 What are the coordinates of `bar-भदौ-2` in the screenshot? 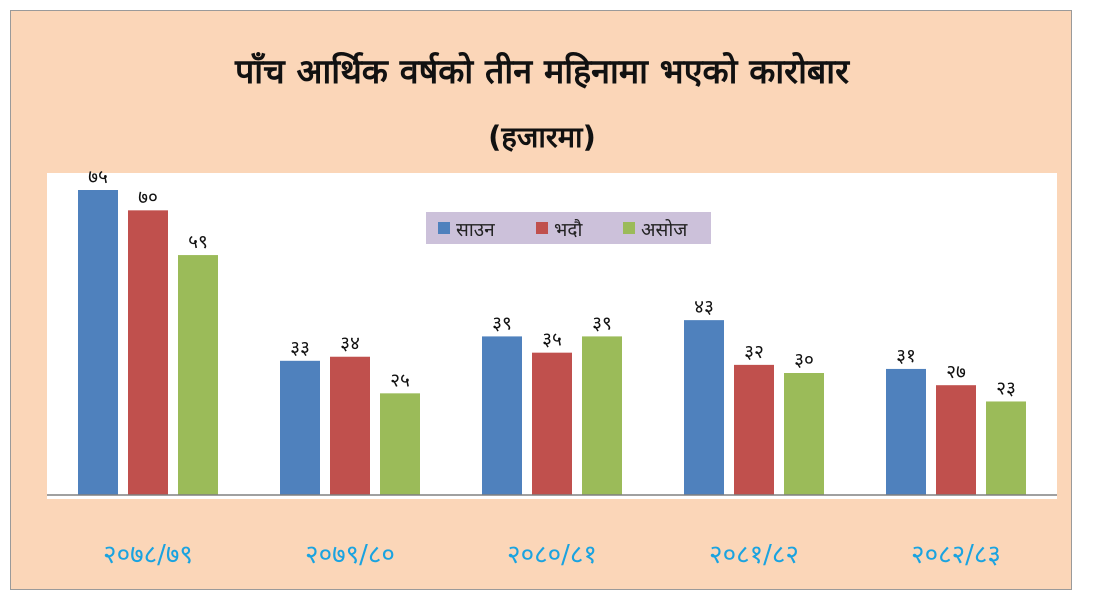 It's located at (350, 425).